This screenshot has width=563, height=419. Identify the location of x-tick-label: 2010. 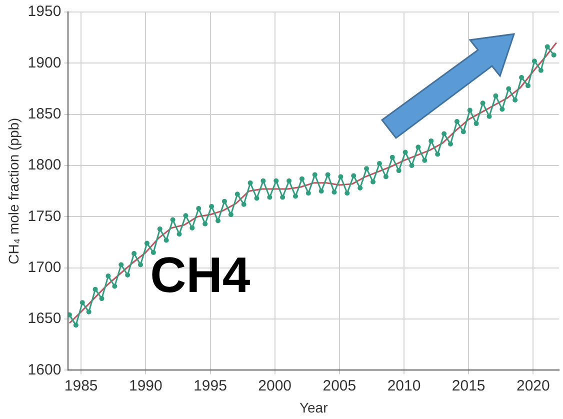
(404, 385).